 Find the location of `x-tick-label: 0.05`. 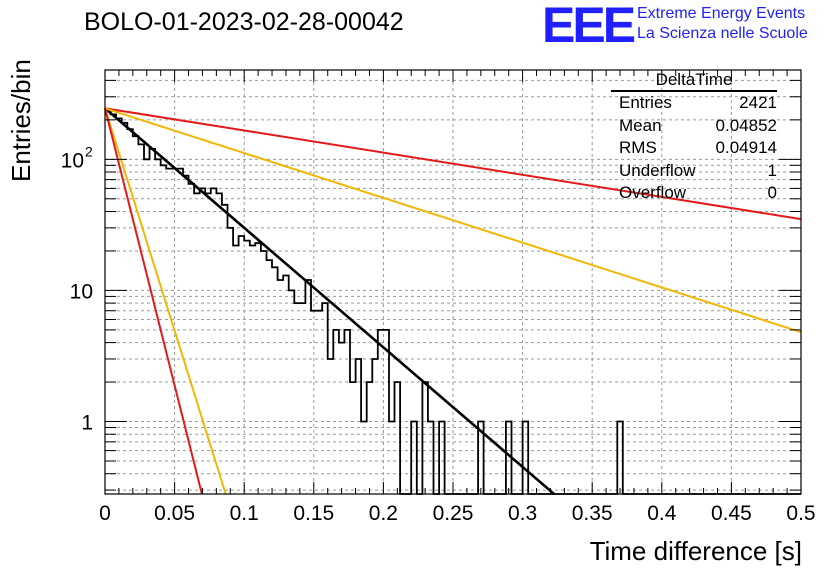

x-tick-label: 0.05 is located at coordinates (174, 513).